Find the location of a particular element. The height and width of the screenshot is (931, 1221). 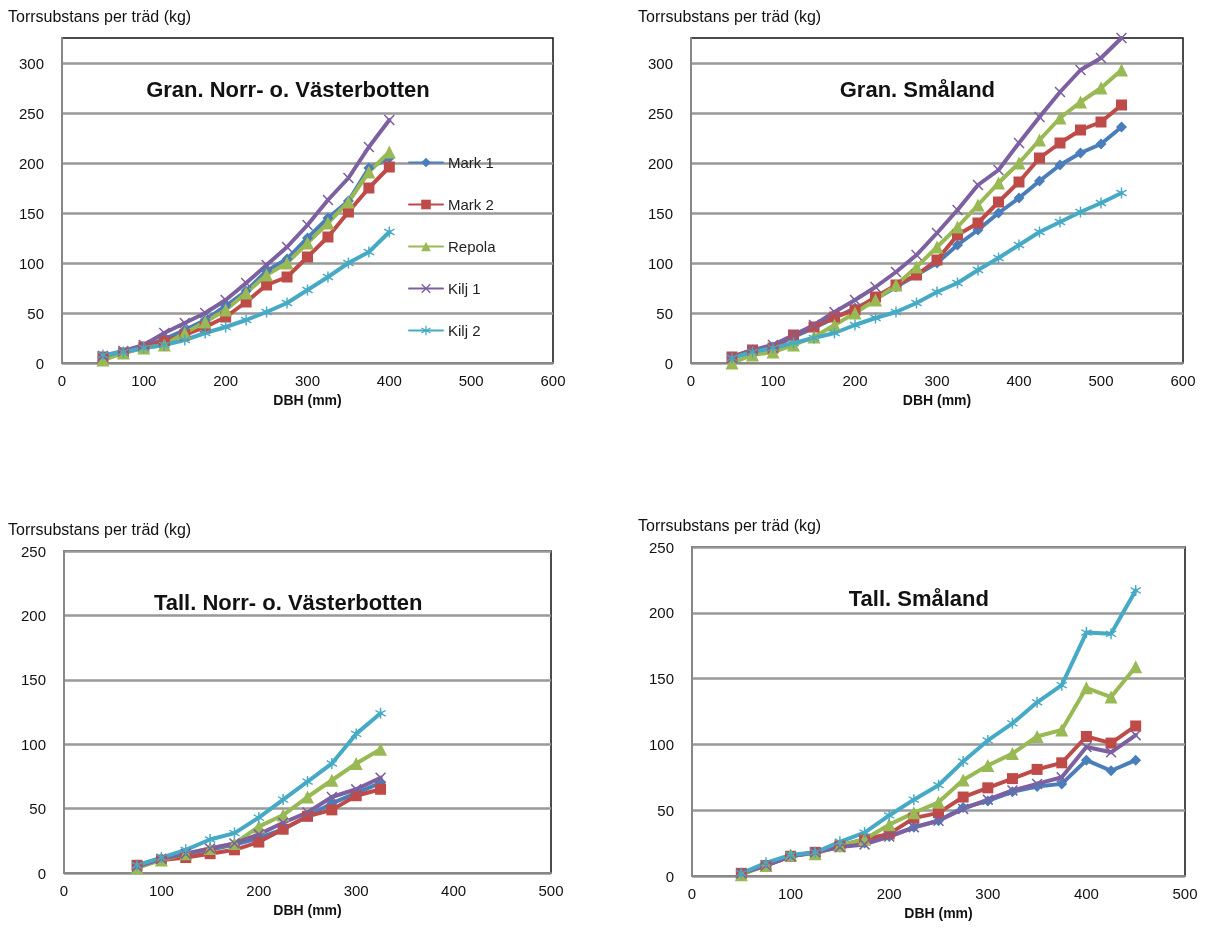

text: Tall. Småland is located at coordinates (918, 598).